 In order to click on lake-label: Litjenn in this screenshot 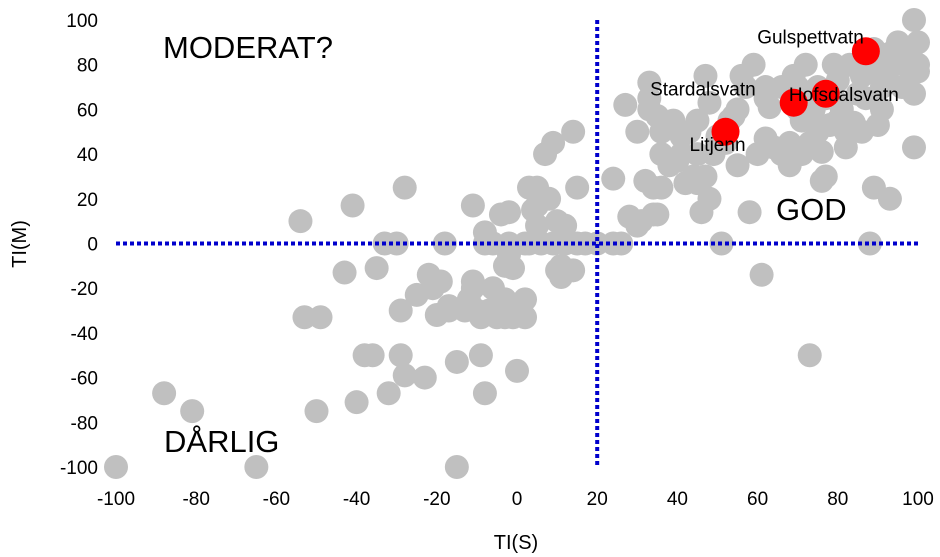, I will do `click(718, 145)`.